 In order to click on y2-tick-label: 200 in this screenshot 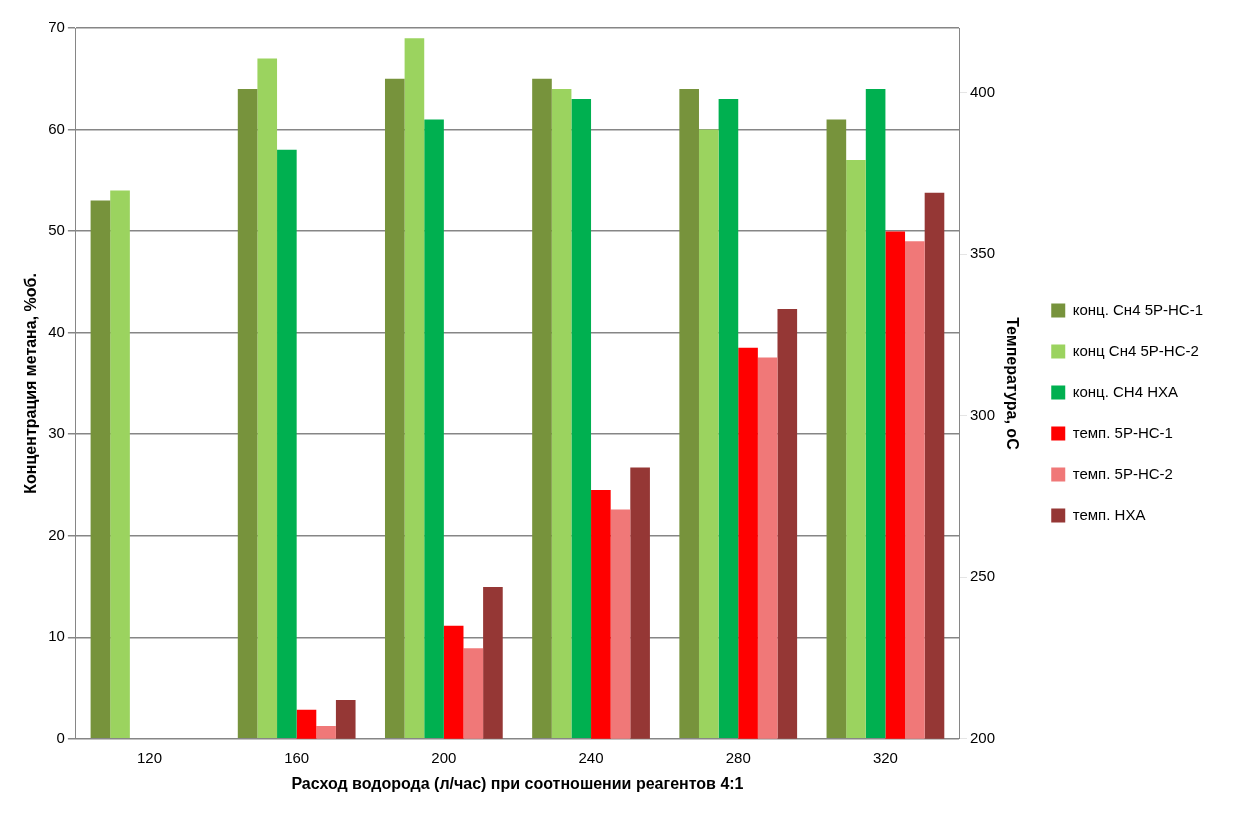, I will do `click(983, 737)`.